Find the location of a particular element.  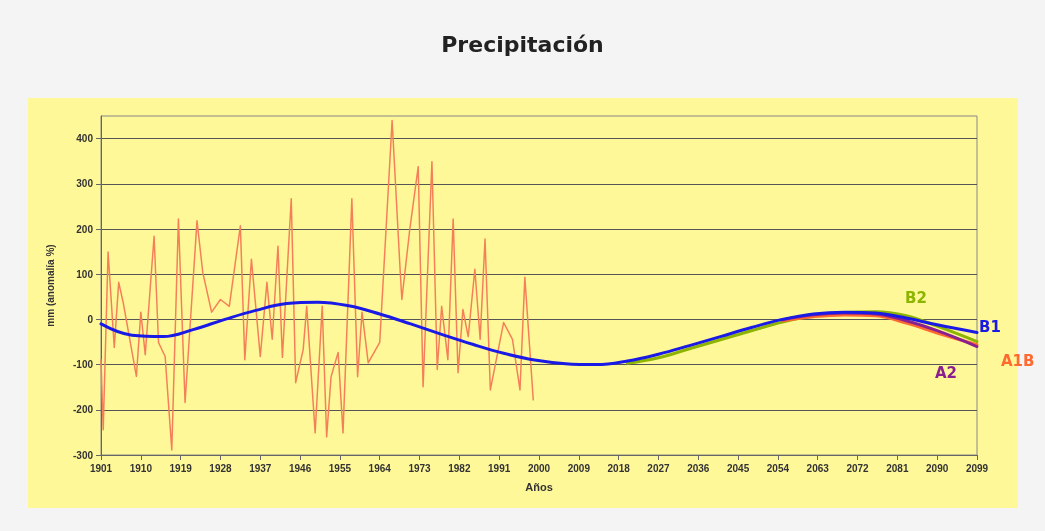

x-tick-label: 1901 is located at coordinates (101, 468).